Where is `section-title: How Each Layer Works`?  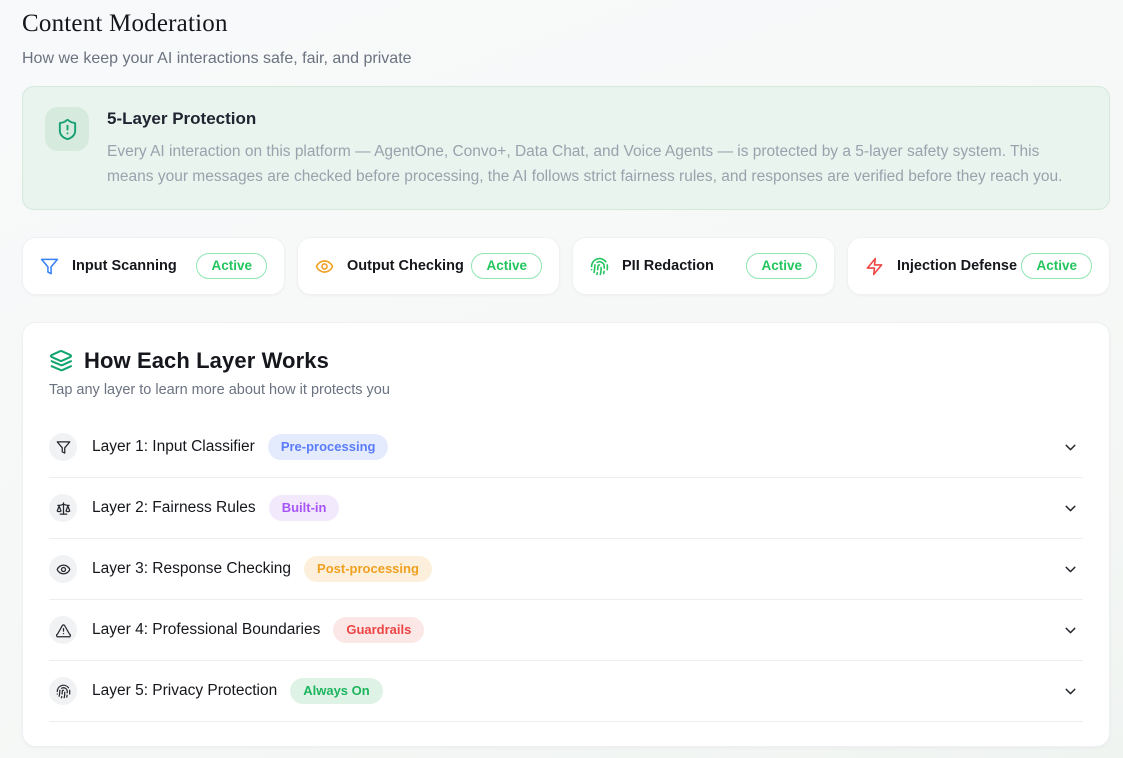 section-title: How Each Layer Works is located at coordinates (206, 361).